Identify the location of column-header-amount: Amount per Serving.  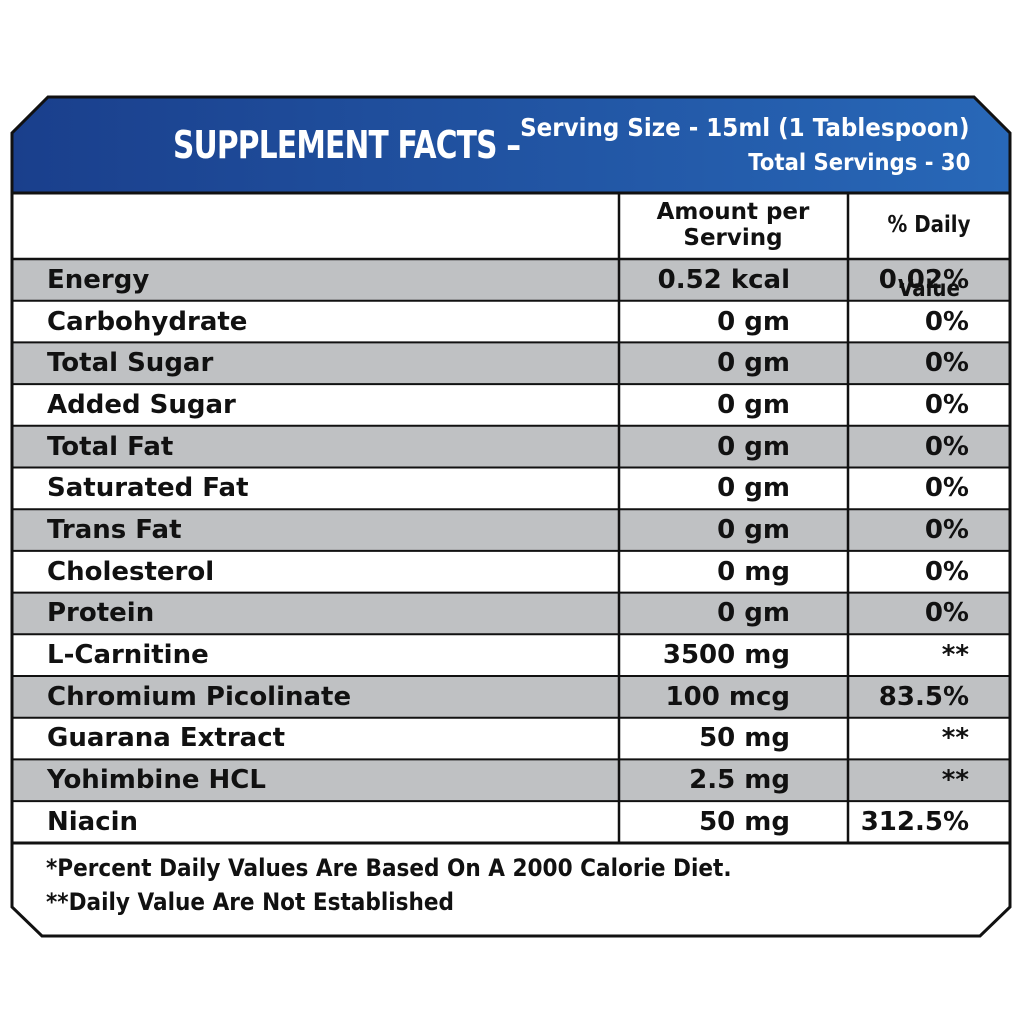
(733, 225).